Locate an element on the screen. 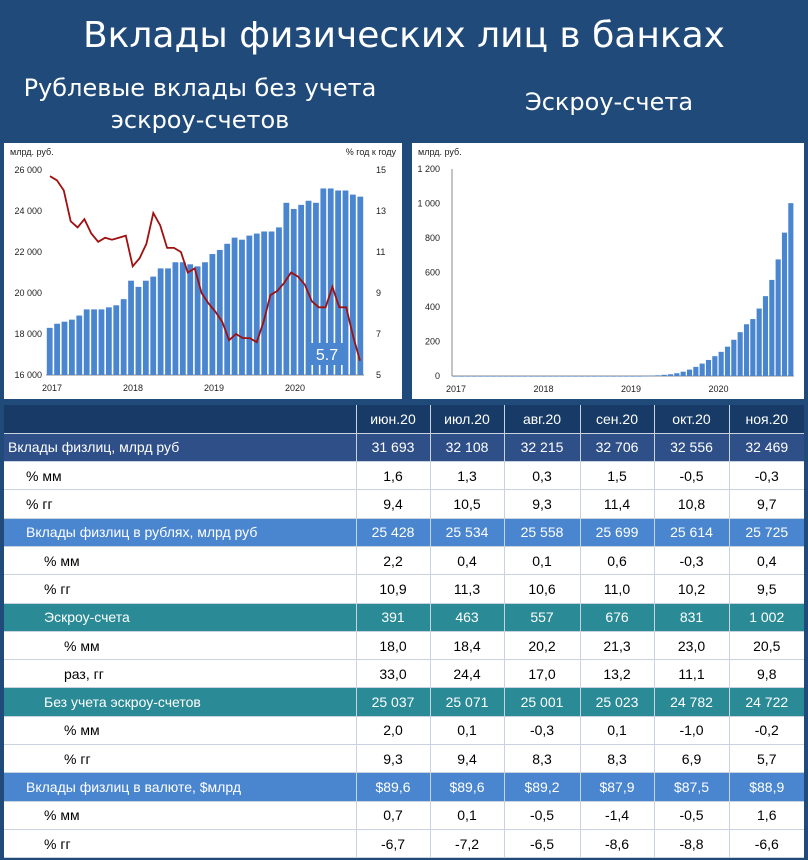 The width and height of the screenshot is (808, 860). table-cell: -0,2 is located at coordinates (766, 731).